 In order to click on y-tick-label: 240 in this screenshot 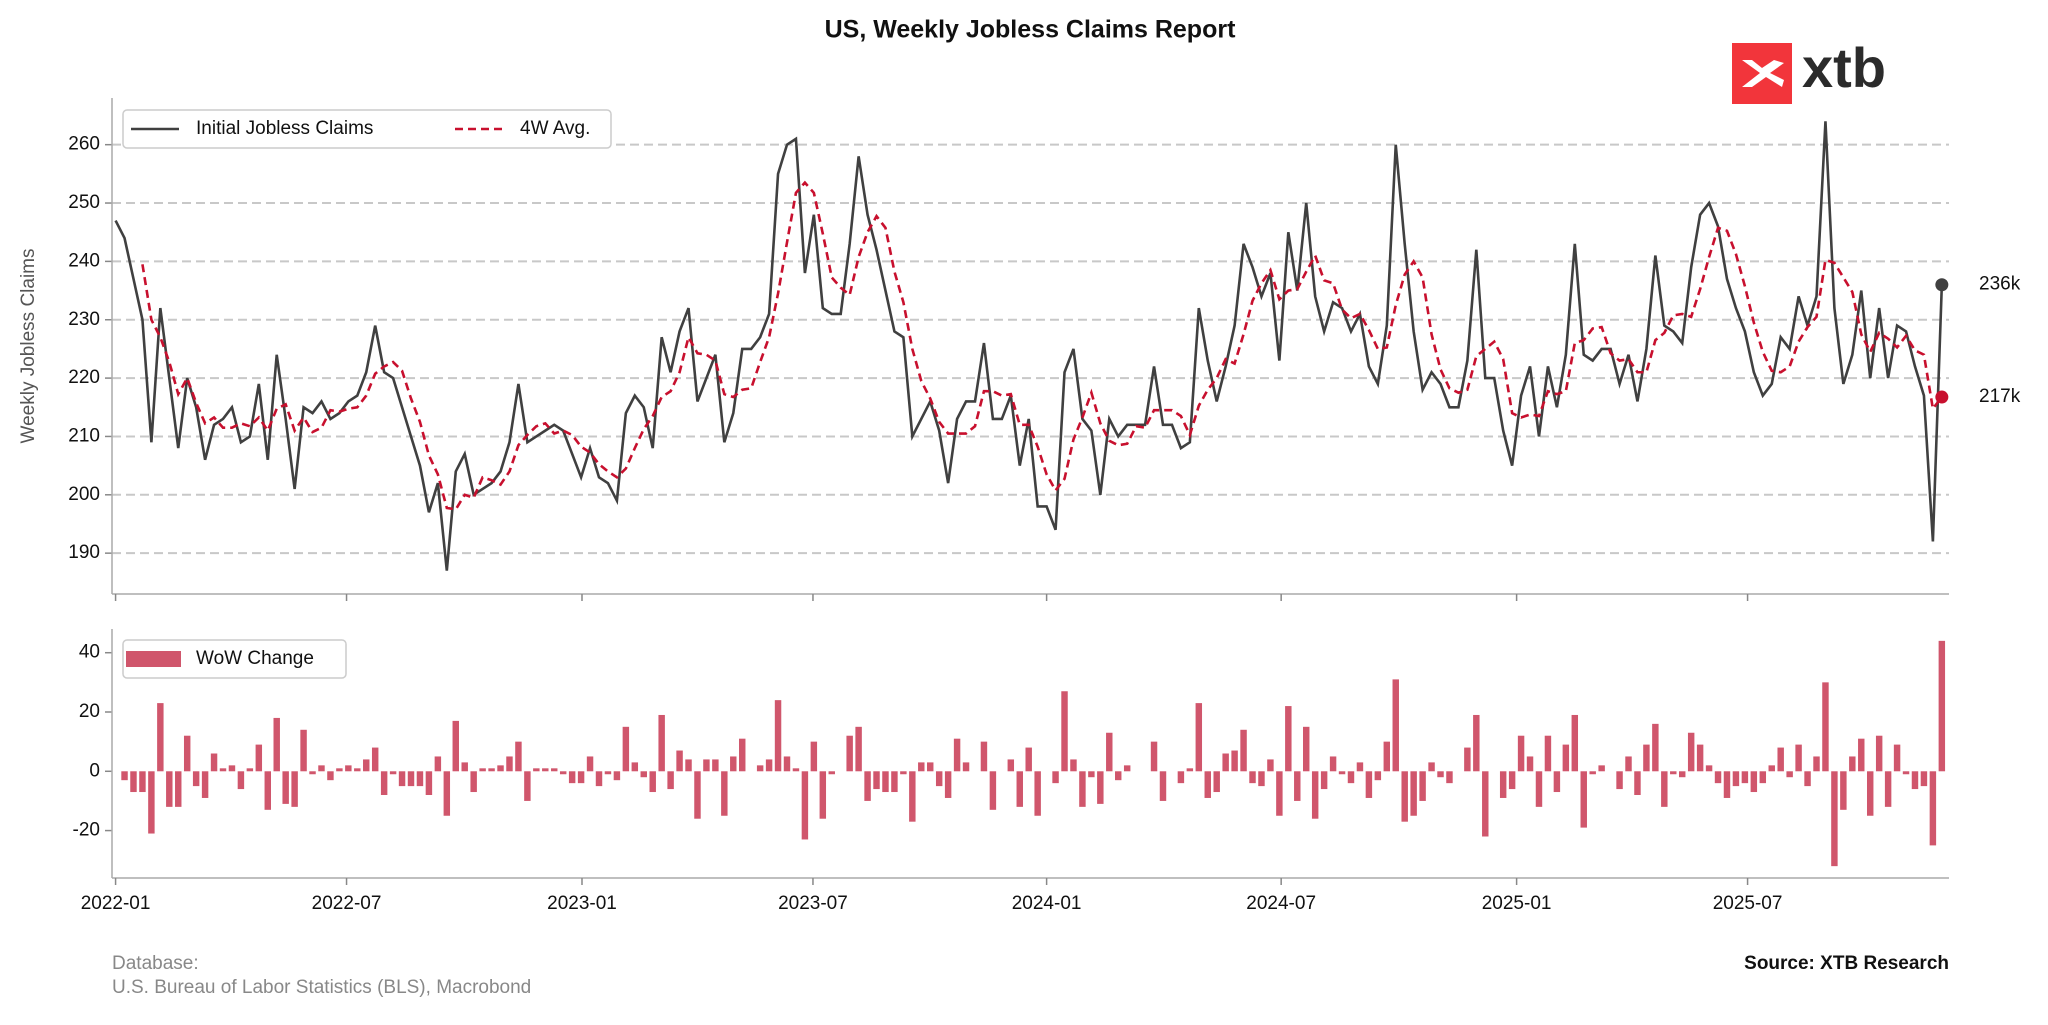, I will do `click(84, 260)`.